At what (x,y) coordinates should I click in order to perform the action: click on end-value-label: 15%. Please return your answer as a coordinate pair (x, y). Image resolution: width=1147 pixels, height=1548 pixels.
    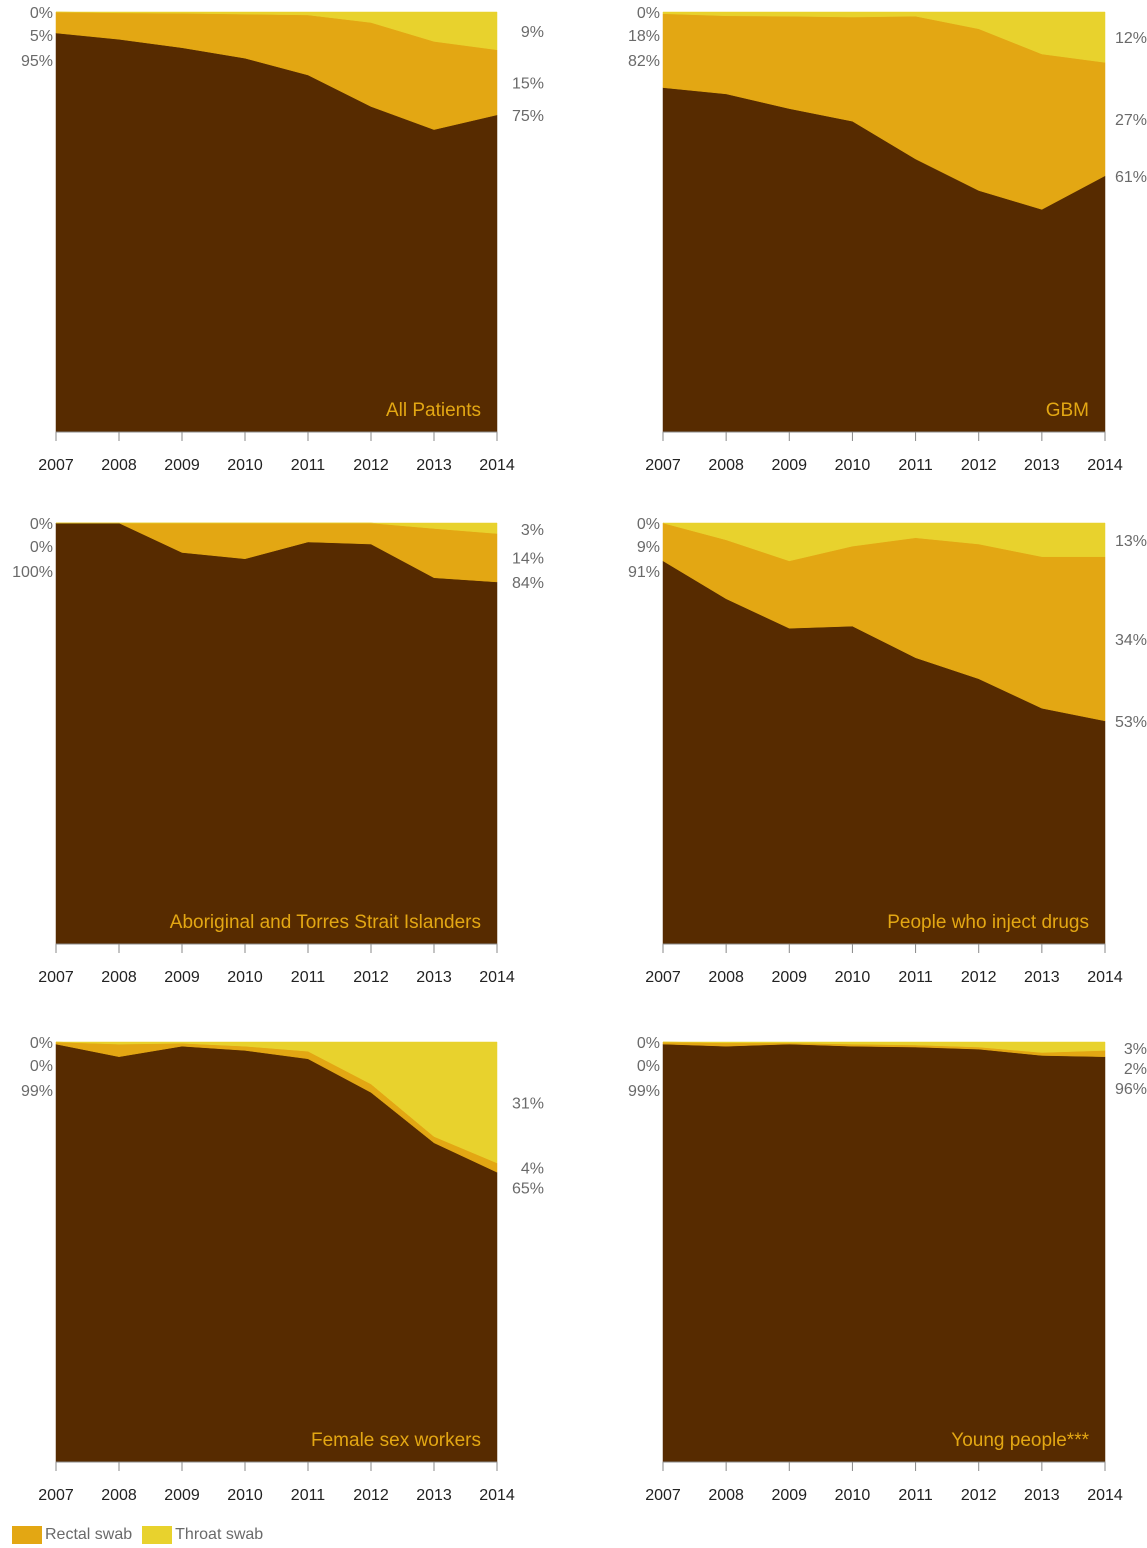
    Looking at the image, I should click on (528, 83).